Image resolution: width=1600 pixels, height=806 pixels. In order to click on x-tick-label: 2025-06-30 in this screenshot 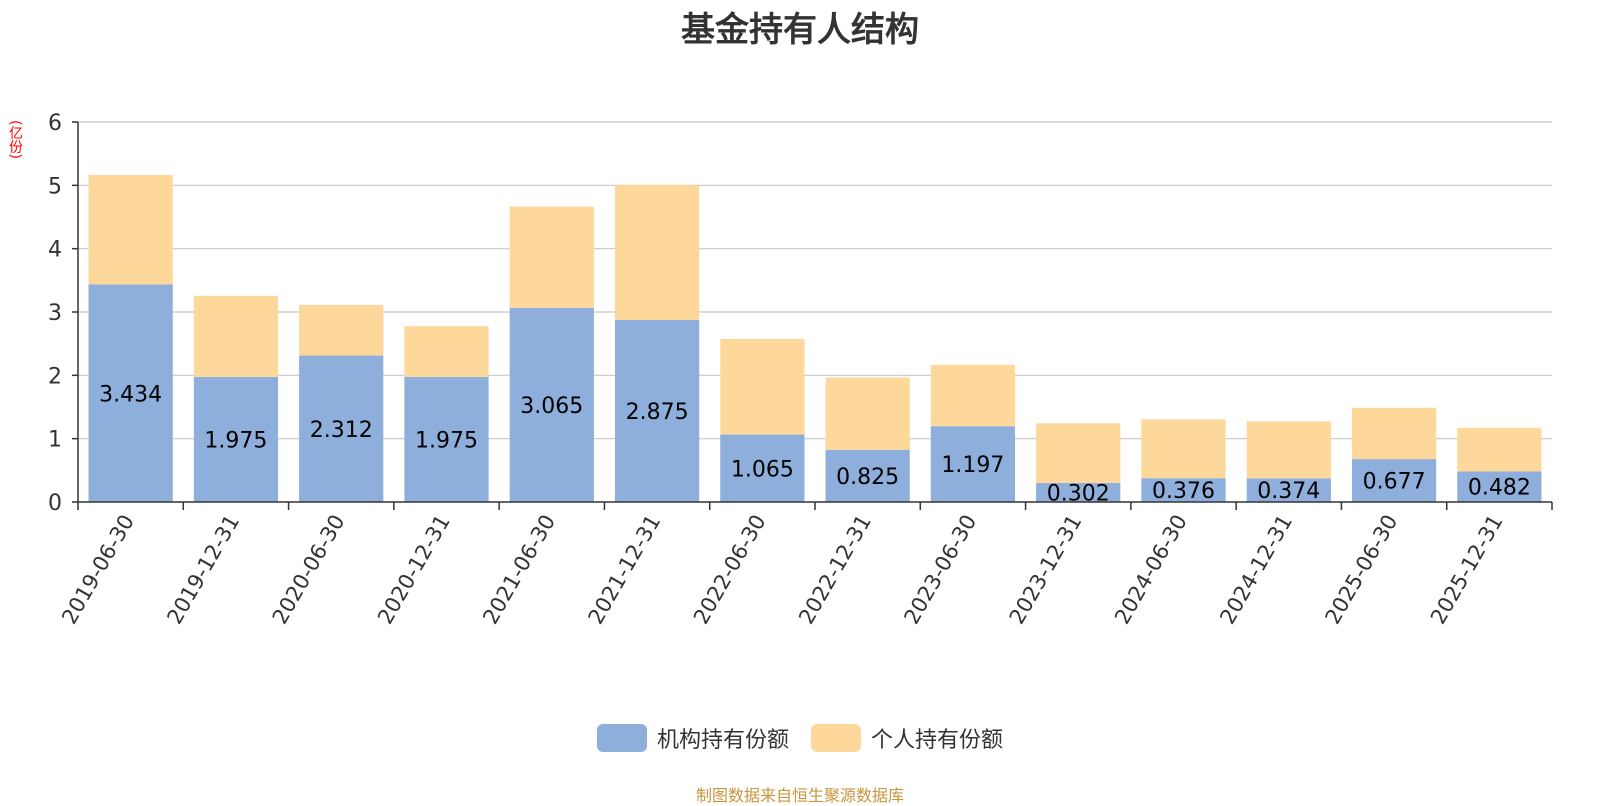, I will do `click(1362, 570)`.